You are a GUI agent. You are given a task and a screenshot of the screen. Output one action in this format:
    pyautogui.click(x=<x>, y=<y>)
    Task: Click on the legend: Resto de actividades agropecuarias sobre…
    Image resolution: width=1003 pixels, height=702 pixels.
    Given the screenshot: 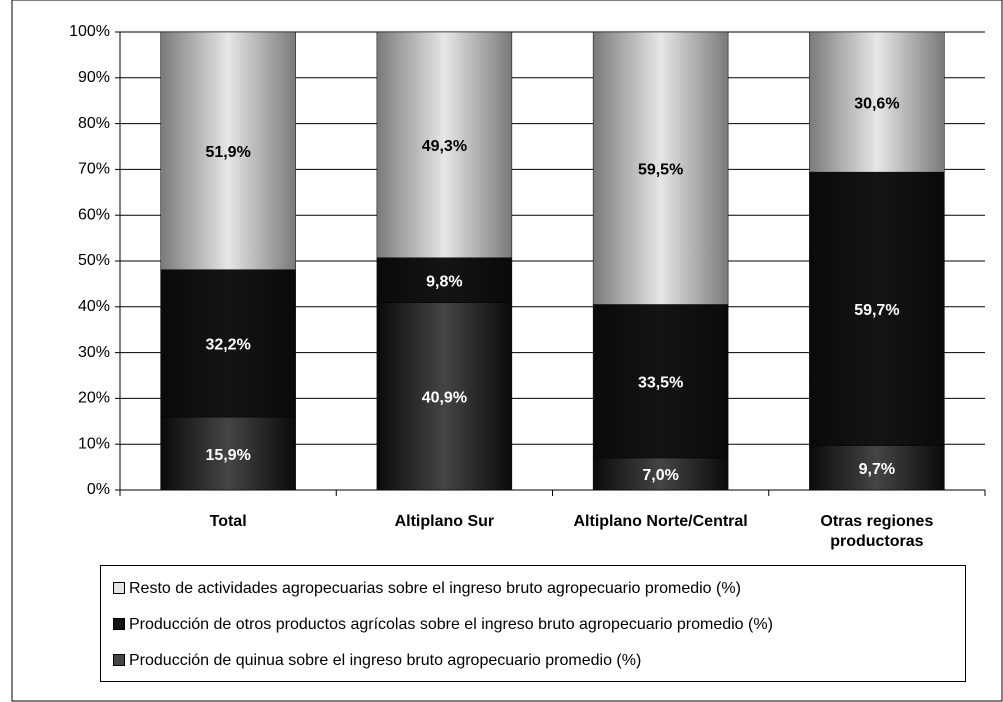 What is the action you would take?
    pyautogui.click(x=533, y=623)
    